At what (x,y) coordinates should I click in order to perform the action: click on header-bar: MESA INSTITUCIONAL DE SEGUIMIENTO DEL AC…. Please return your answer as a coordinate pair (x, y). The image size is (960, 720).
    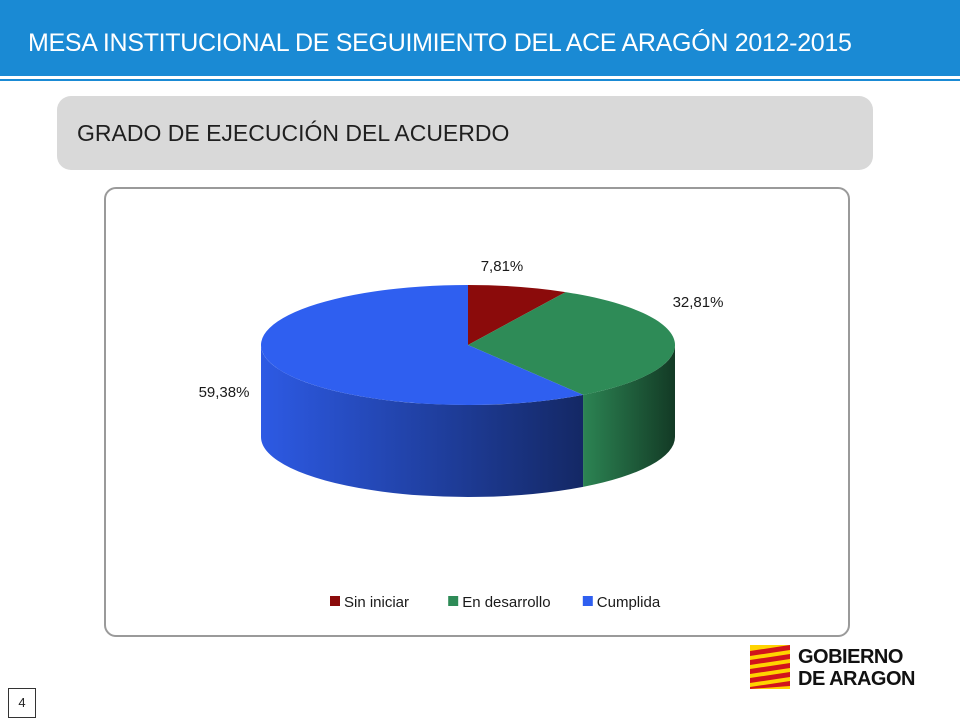
    Looking at the image, I should click on (480, 38).